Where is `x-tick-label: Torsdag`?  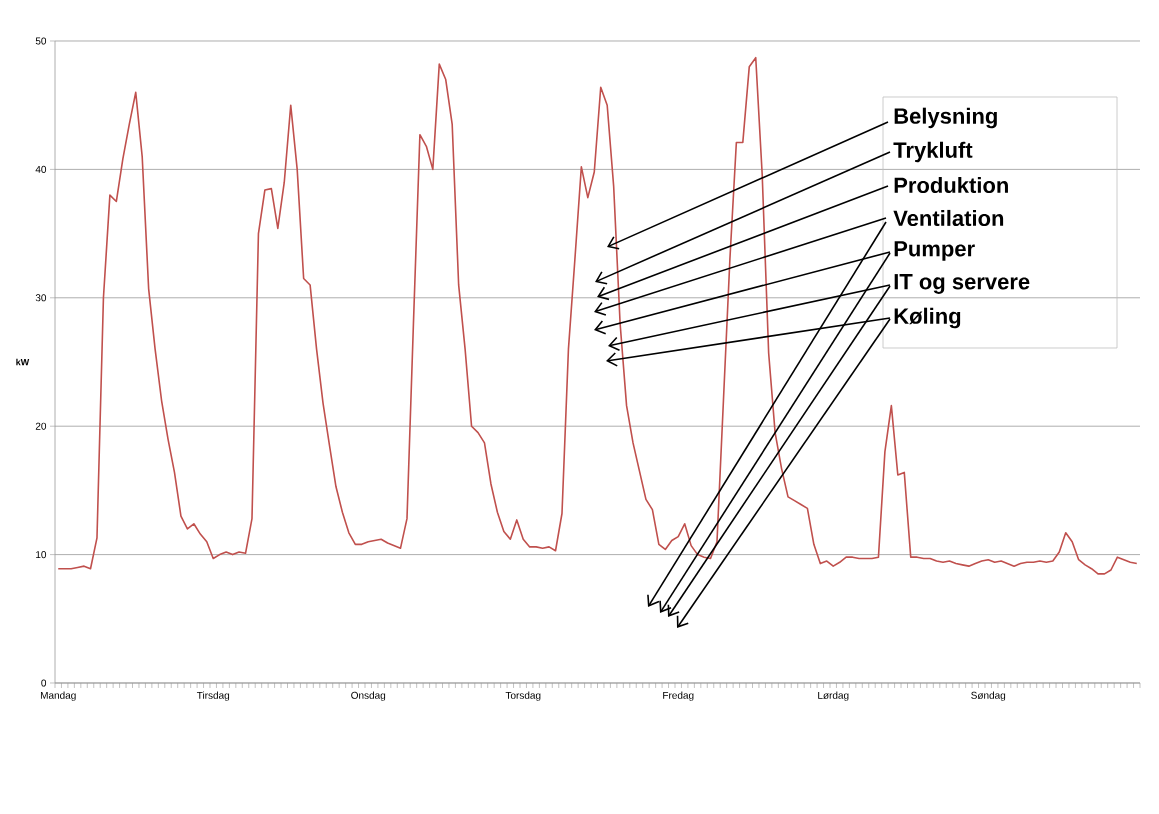 x-tick-label: Torsdag is located at coordinates (523, 696).